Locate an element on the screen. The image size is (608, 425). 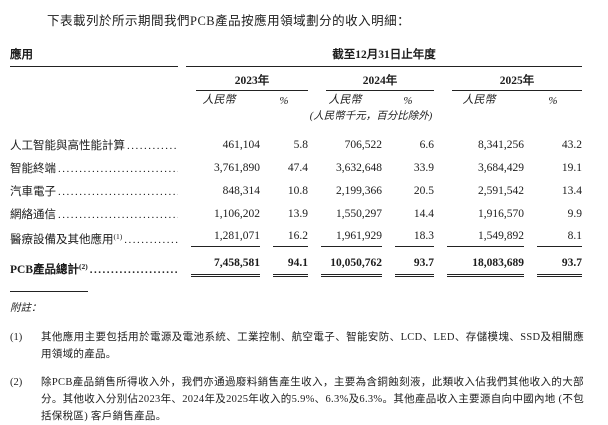
row-label: 智能終端 is located at coordinates (33, 169).